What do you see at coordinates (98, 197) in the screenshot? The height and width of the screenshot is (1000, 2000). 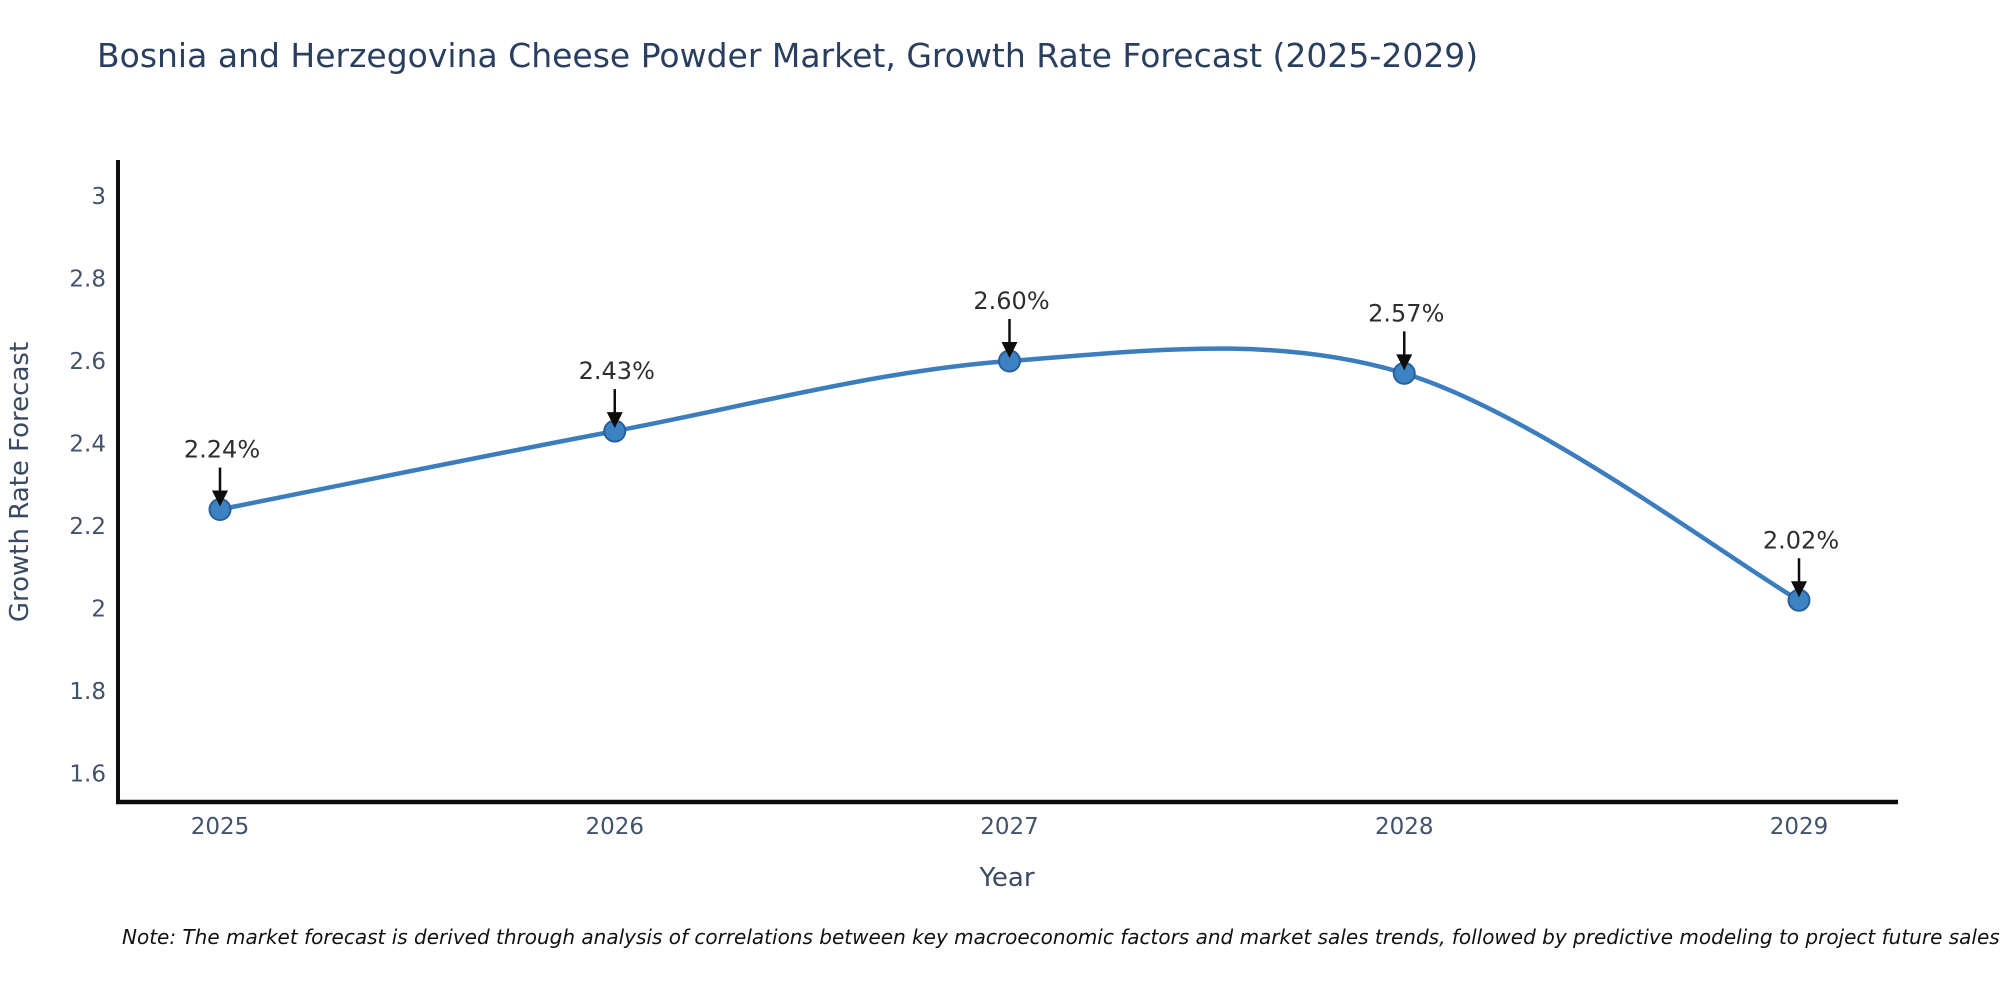 I see `y-tick-label: 3` at bounding box center [98, 197].